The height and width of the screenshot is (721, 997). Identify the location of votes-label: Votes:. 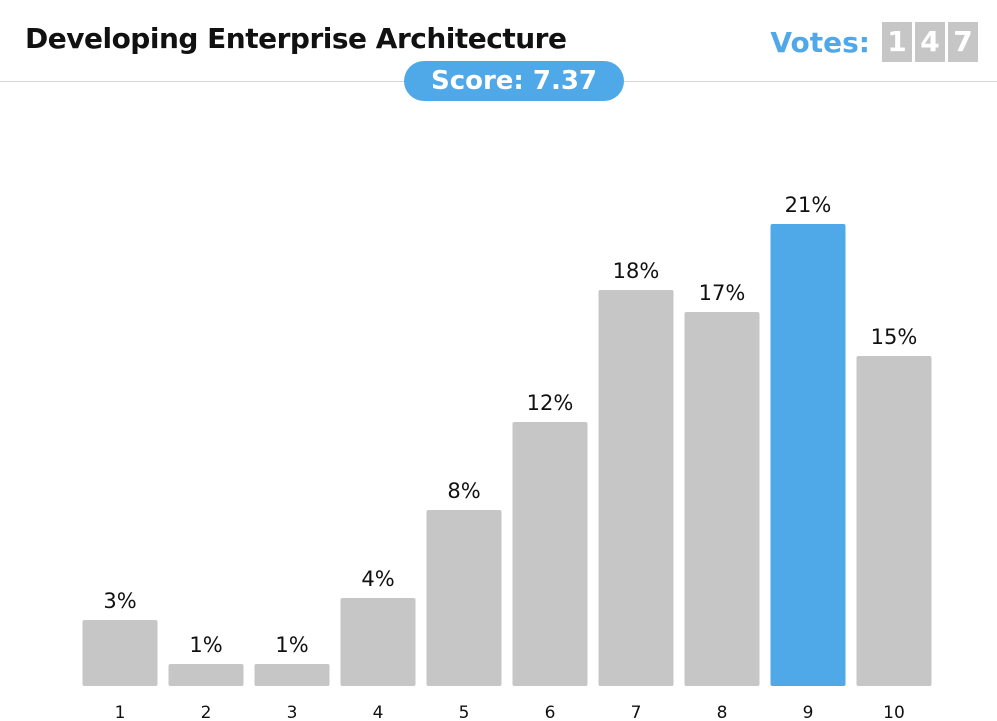
(820, 42).